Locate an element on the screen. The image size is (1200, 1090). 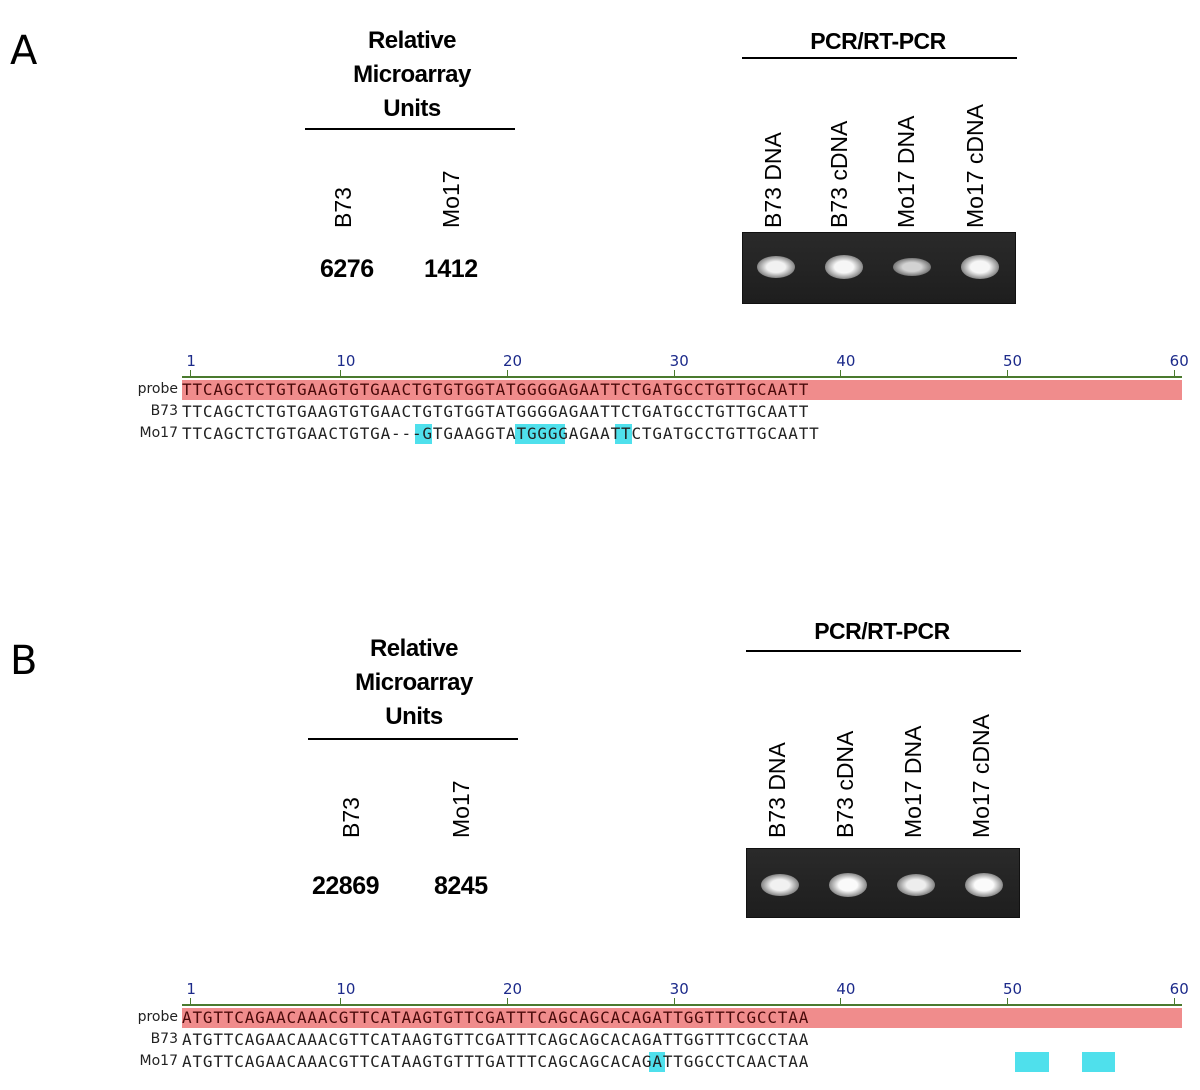
microarray-value: 6276 is located at coordinates (347, 269).